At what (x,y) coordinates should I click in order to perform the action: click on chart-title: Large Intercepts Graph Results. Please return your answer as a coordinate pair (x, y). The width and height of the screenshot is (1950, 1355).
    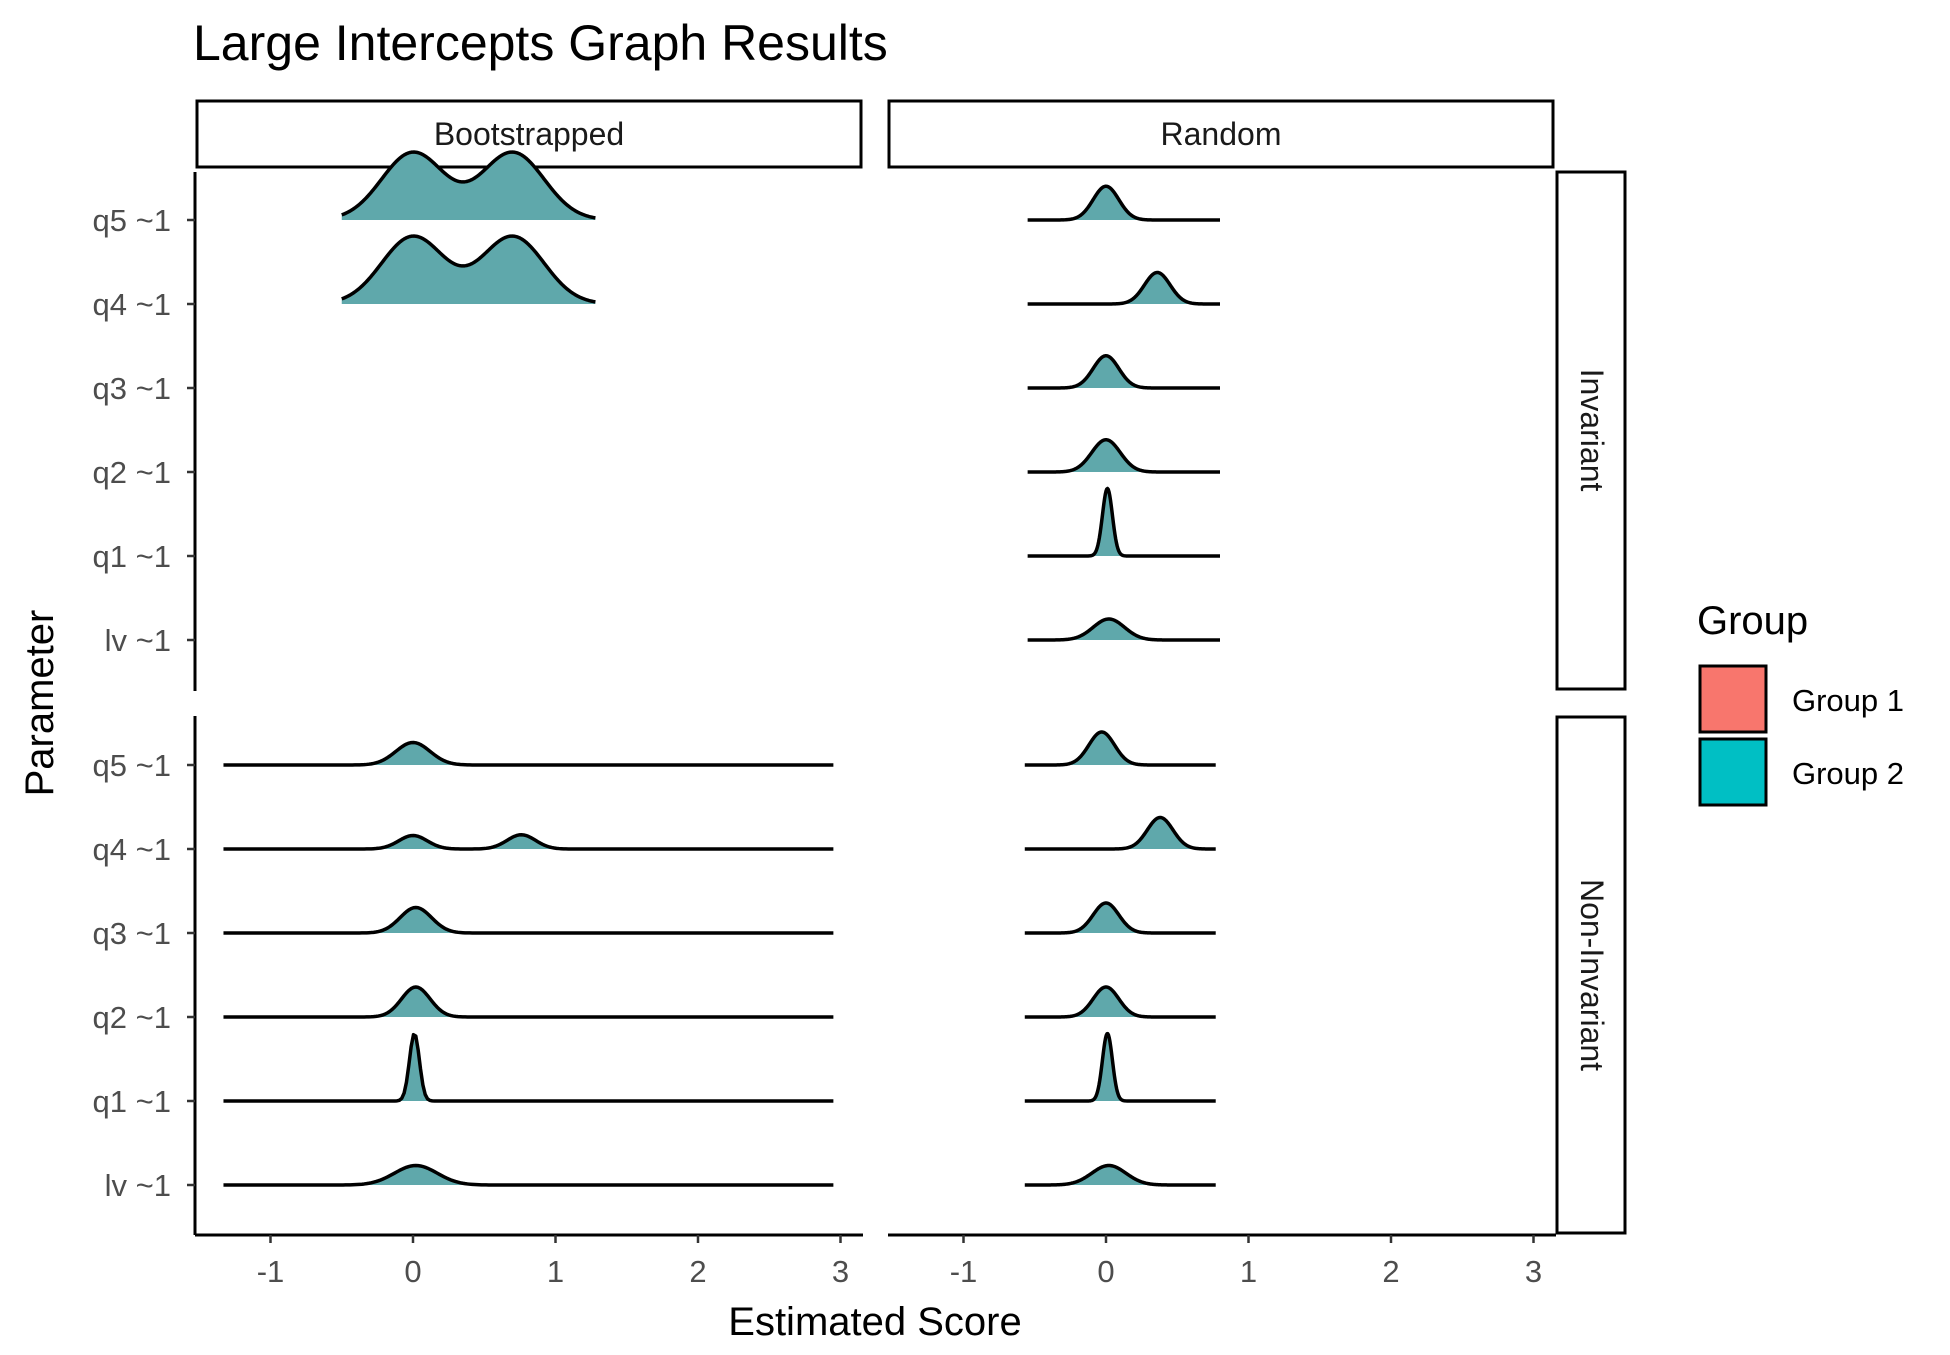
    Looking at the image, I should click on (540, 43).